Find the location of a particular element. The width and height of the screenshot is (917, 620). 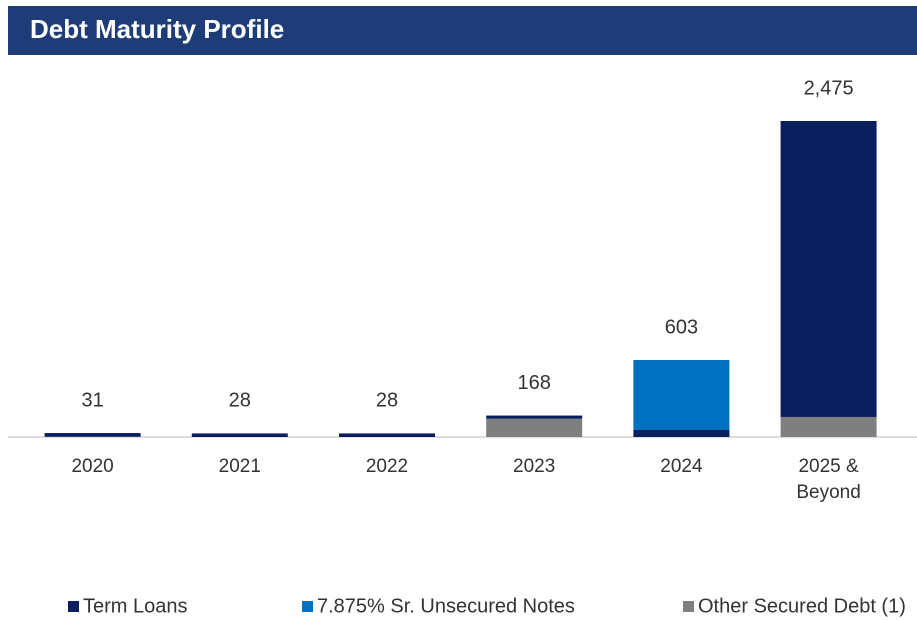

x-tick-label: 2025 & Beyond is located at coordinates (828, 479).